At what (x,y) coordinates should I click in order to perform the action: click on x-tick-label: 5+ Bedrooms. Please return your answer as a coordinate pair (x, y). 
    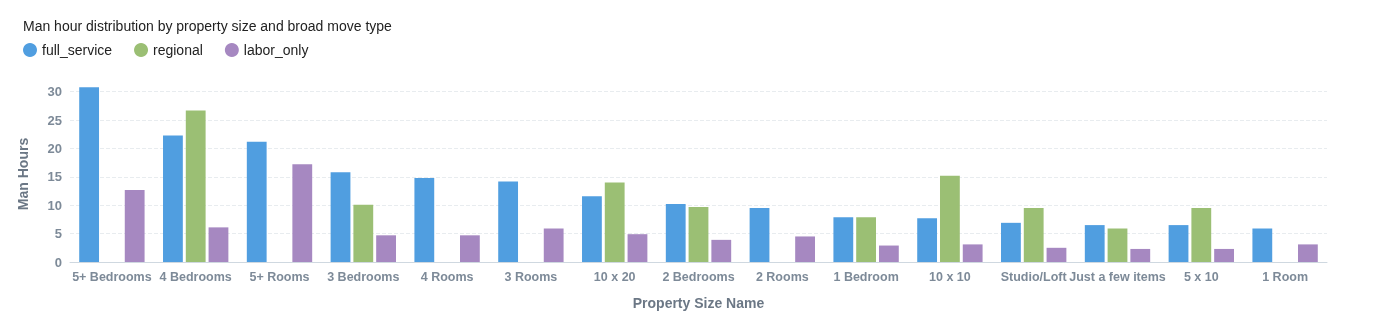
    Looking at the image, I should click on (112, 276).